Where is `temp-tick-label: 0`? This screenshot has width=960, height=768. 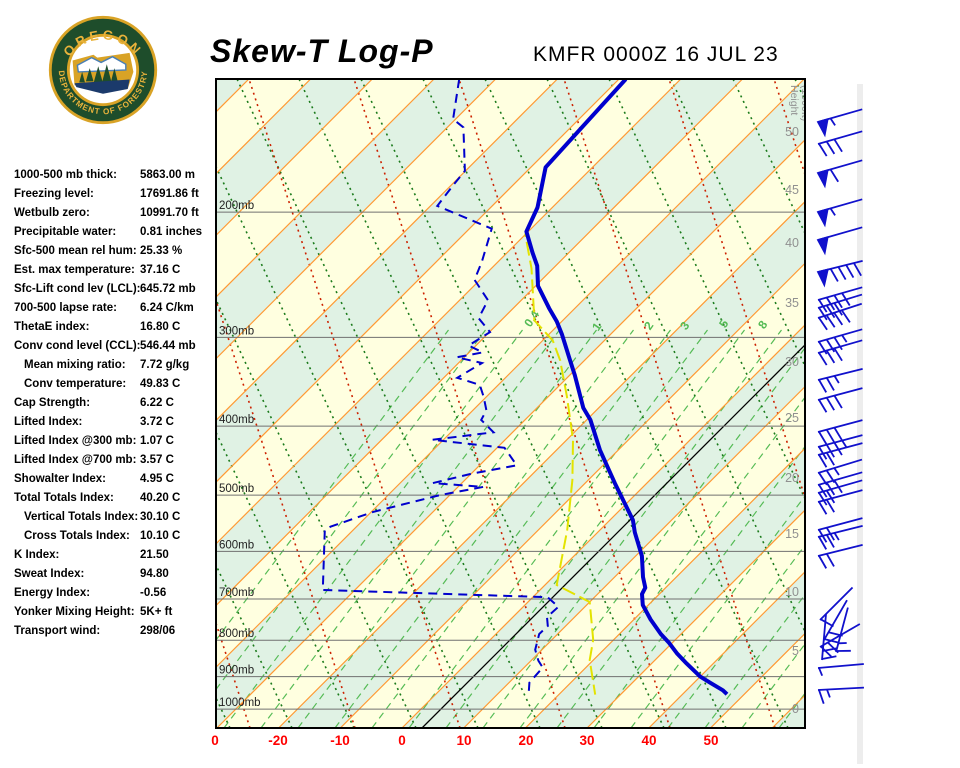
temp-tick-label: 0 is located at coordinates (215, 740).